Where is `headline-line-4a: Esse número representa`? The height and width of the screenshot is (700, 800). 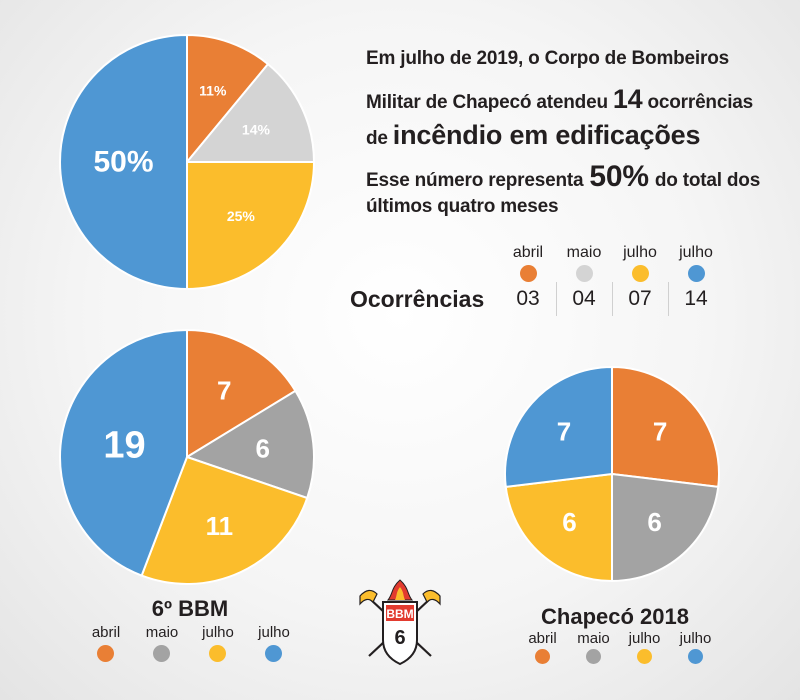 headline-line-4a: Esse número representa is located at coordinates (475, 180).